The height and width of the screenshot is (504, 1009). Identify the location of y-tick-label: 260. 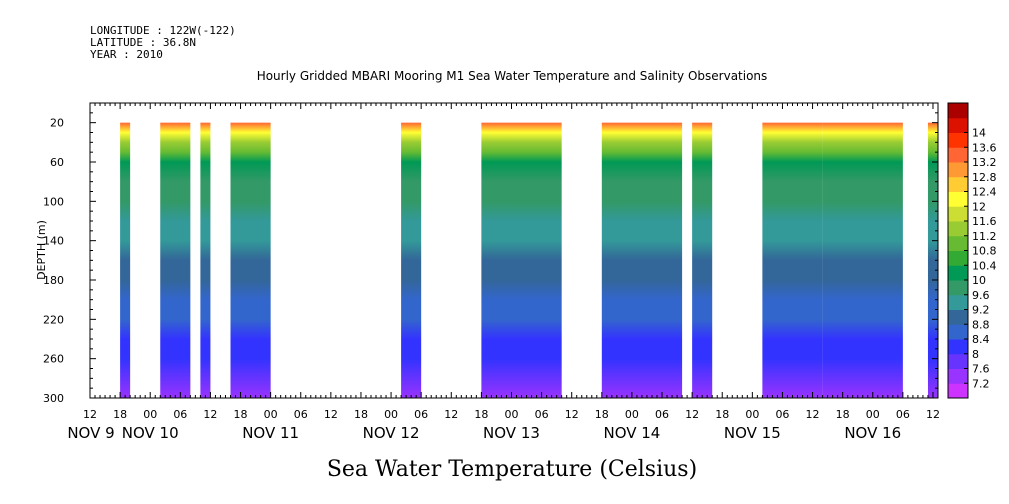
(53, 359).